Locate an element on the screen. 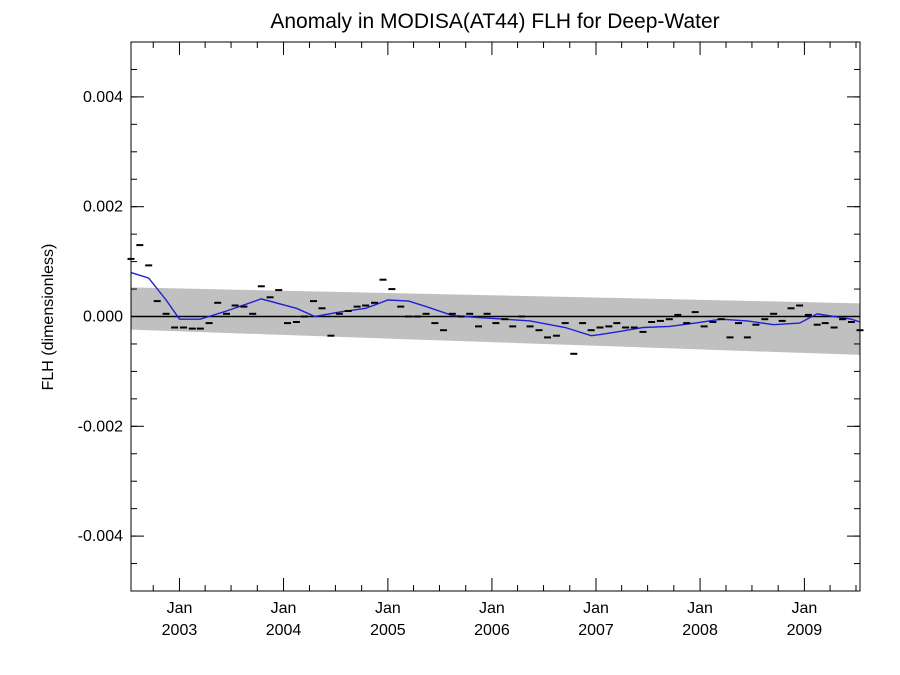  y-tick-label: 0.002 is located at coordinates (103, 207).